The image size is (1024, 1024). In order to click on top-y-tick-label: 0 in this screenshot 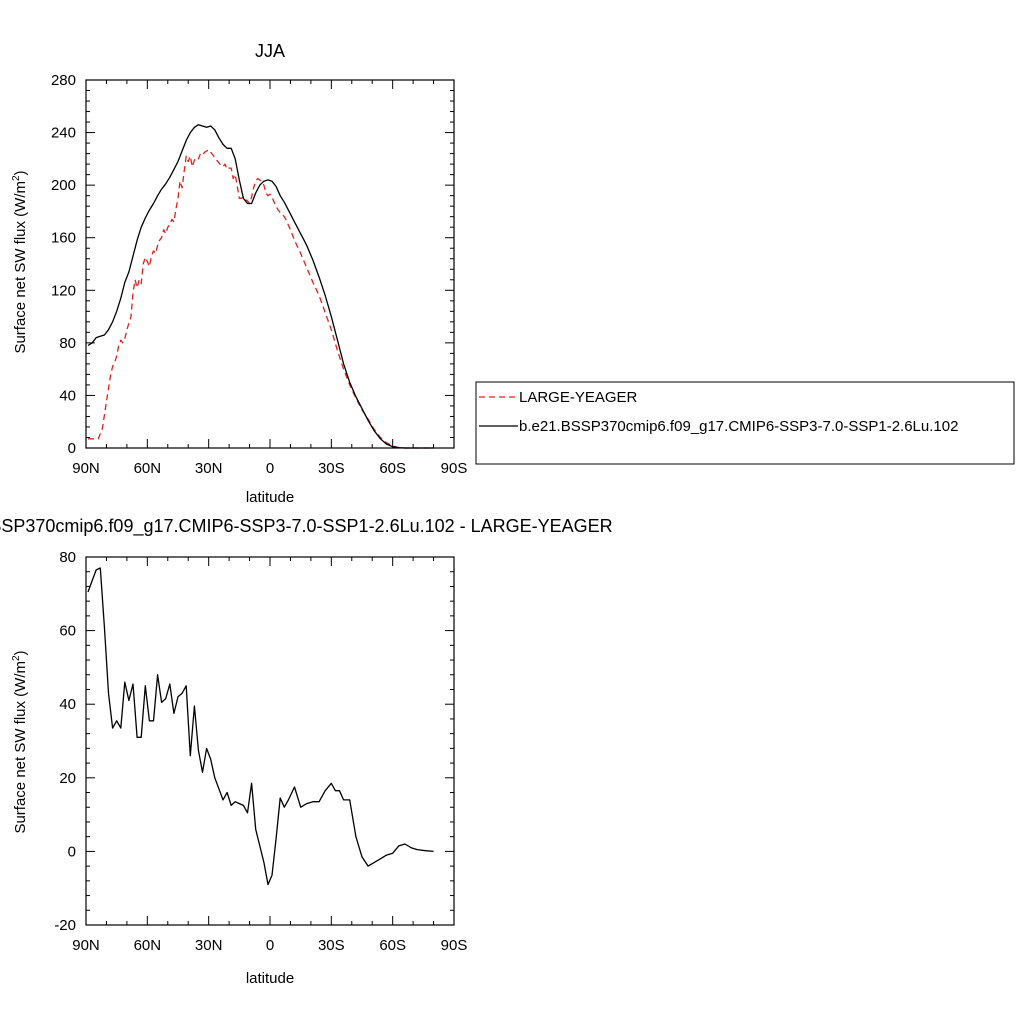, I will do `click(72, 448)`.